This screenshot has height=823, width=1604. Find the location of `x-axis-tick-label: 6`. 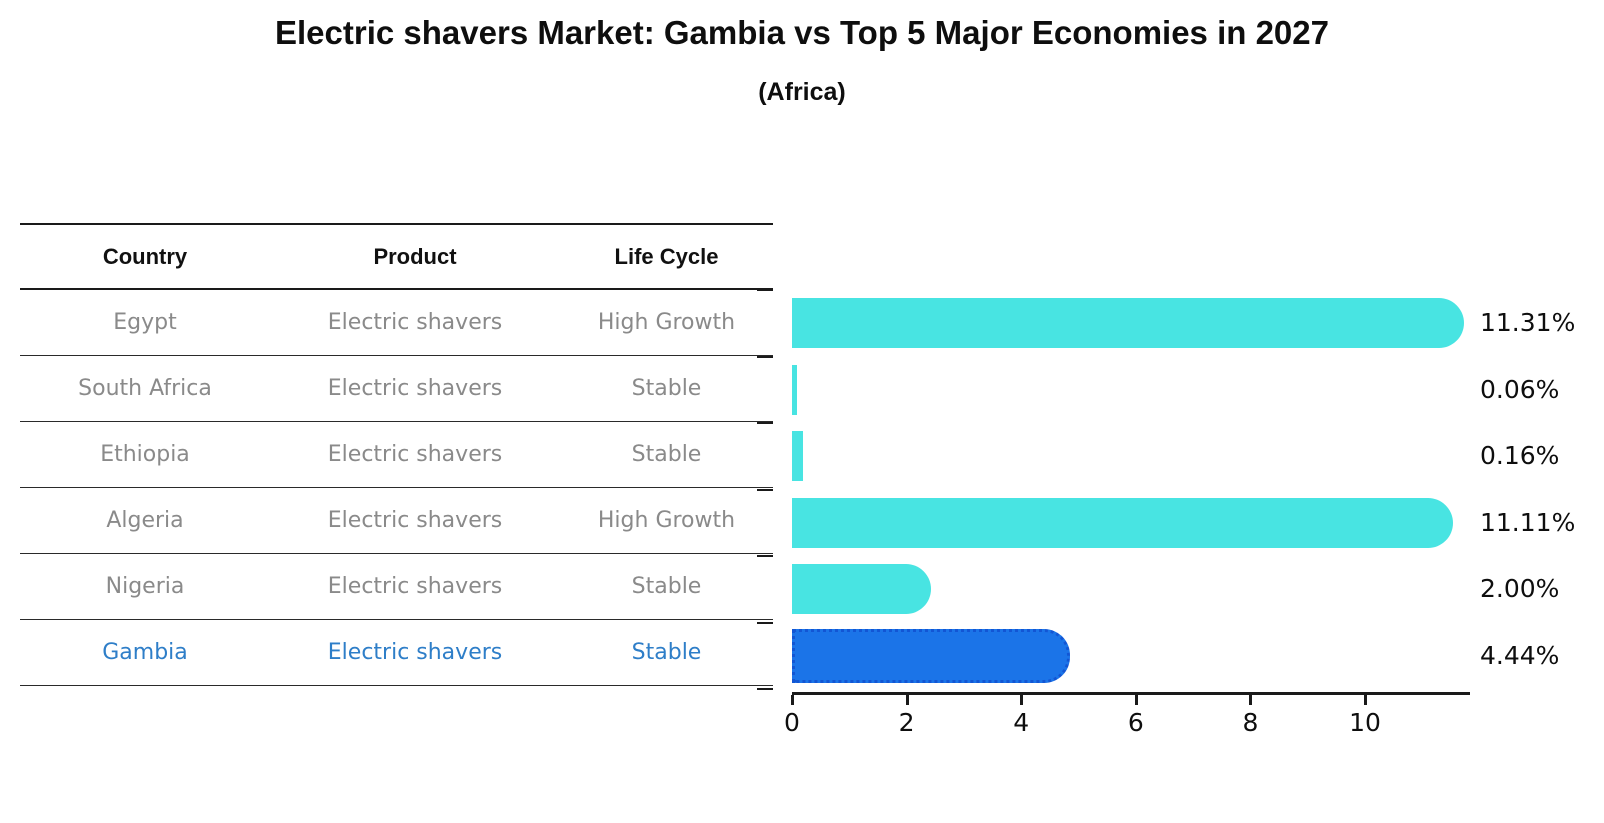

x-axis-tick-label: 6 is located at coordinates (1135, 722).